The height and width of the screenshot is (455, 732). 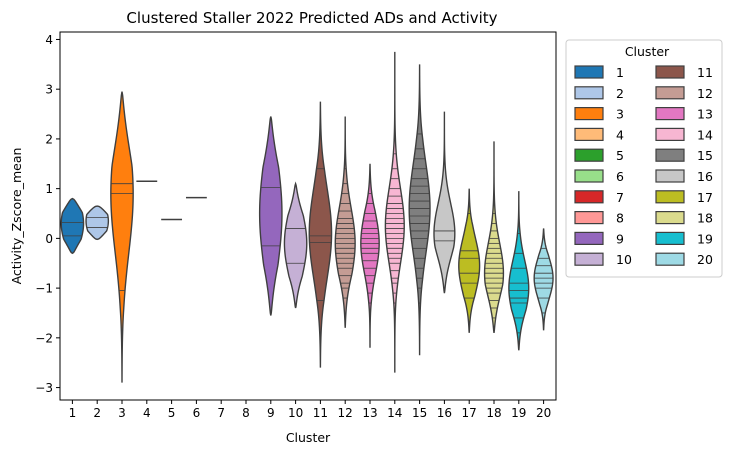 What do you see at coordinates (44, 388) in the screenshot?
I see `y-tick-label: −3` at bounding box center [44, 388].